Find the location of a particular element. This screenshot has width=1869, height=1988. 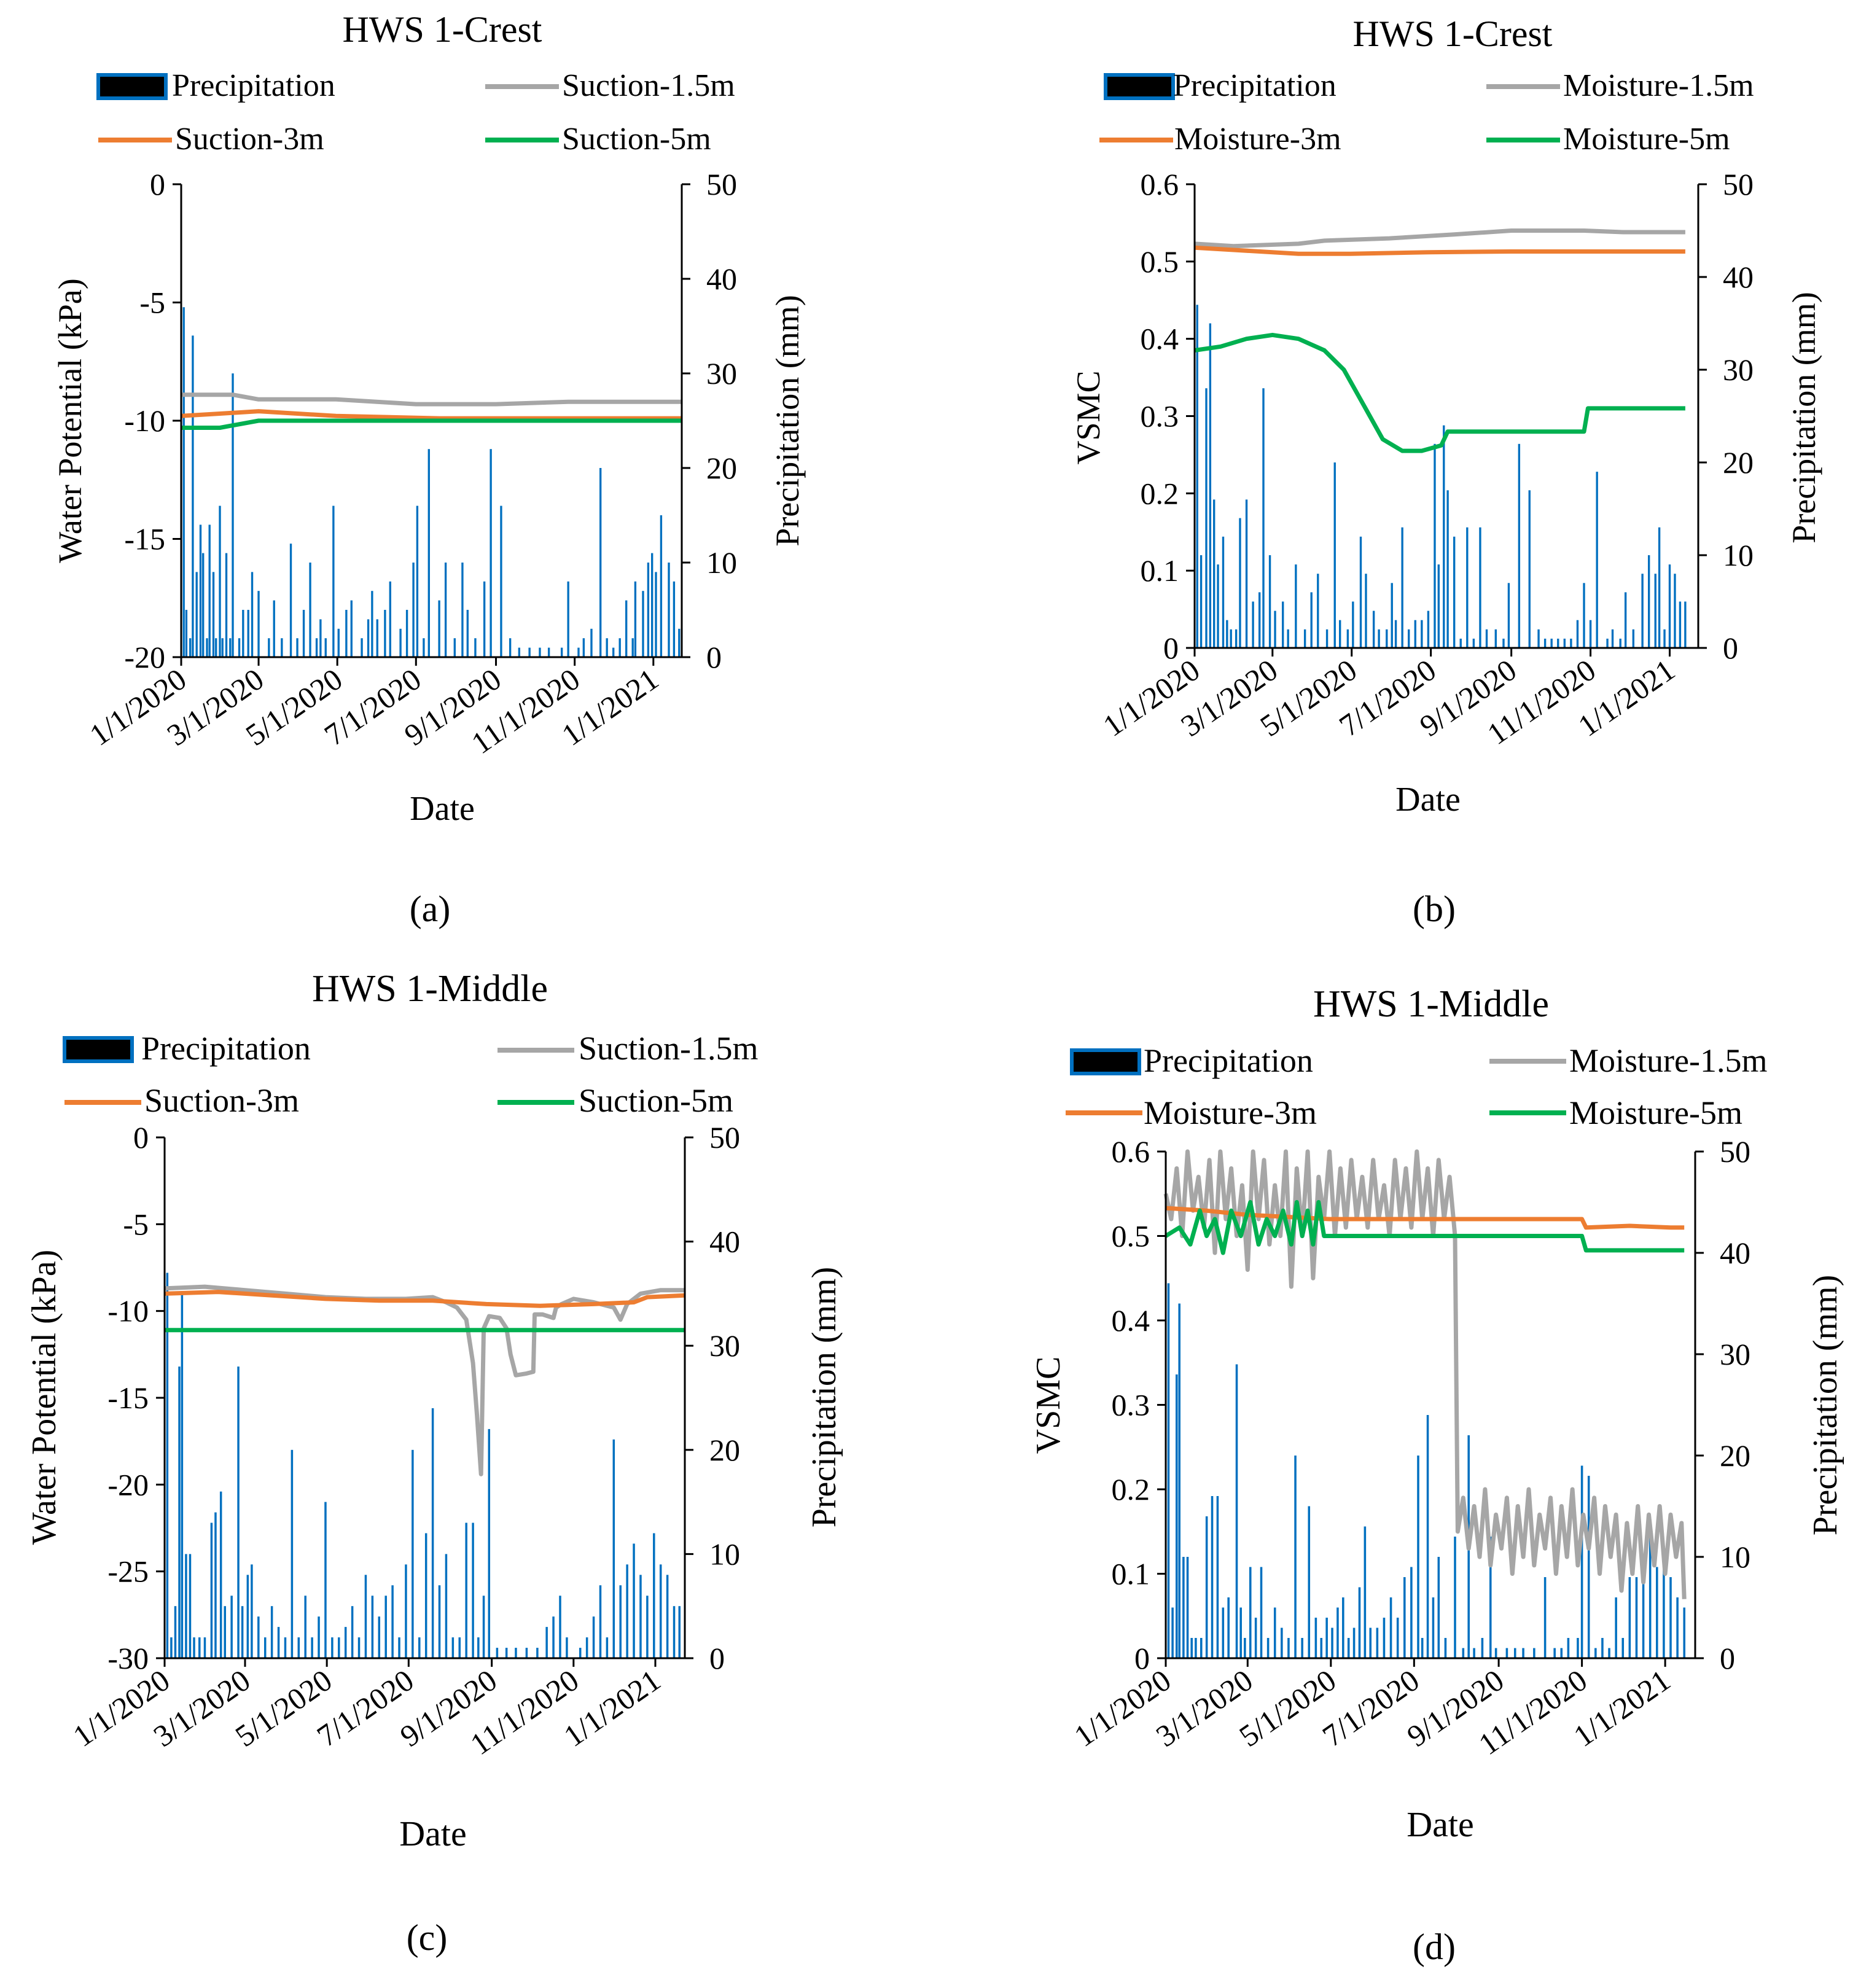

series-line-moisture-1-5m is located at coordinates (1425, 1374).